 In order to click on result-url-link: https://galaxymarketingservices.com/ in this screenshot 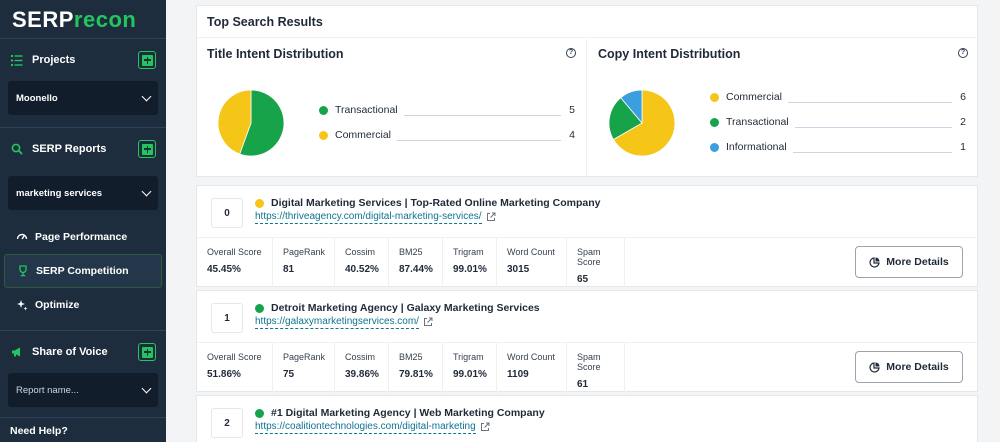, I will do `click(337, 322)`.